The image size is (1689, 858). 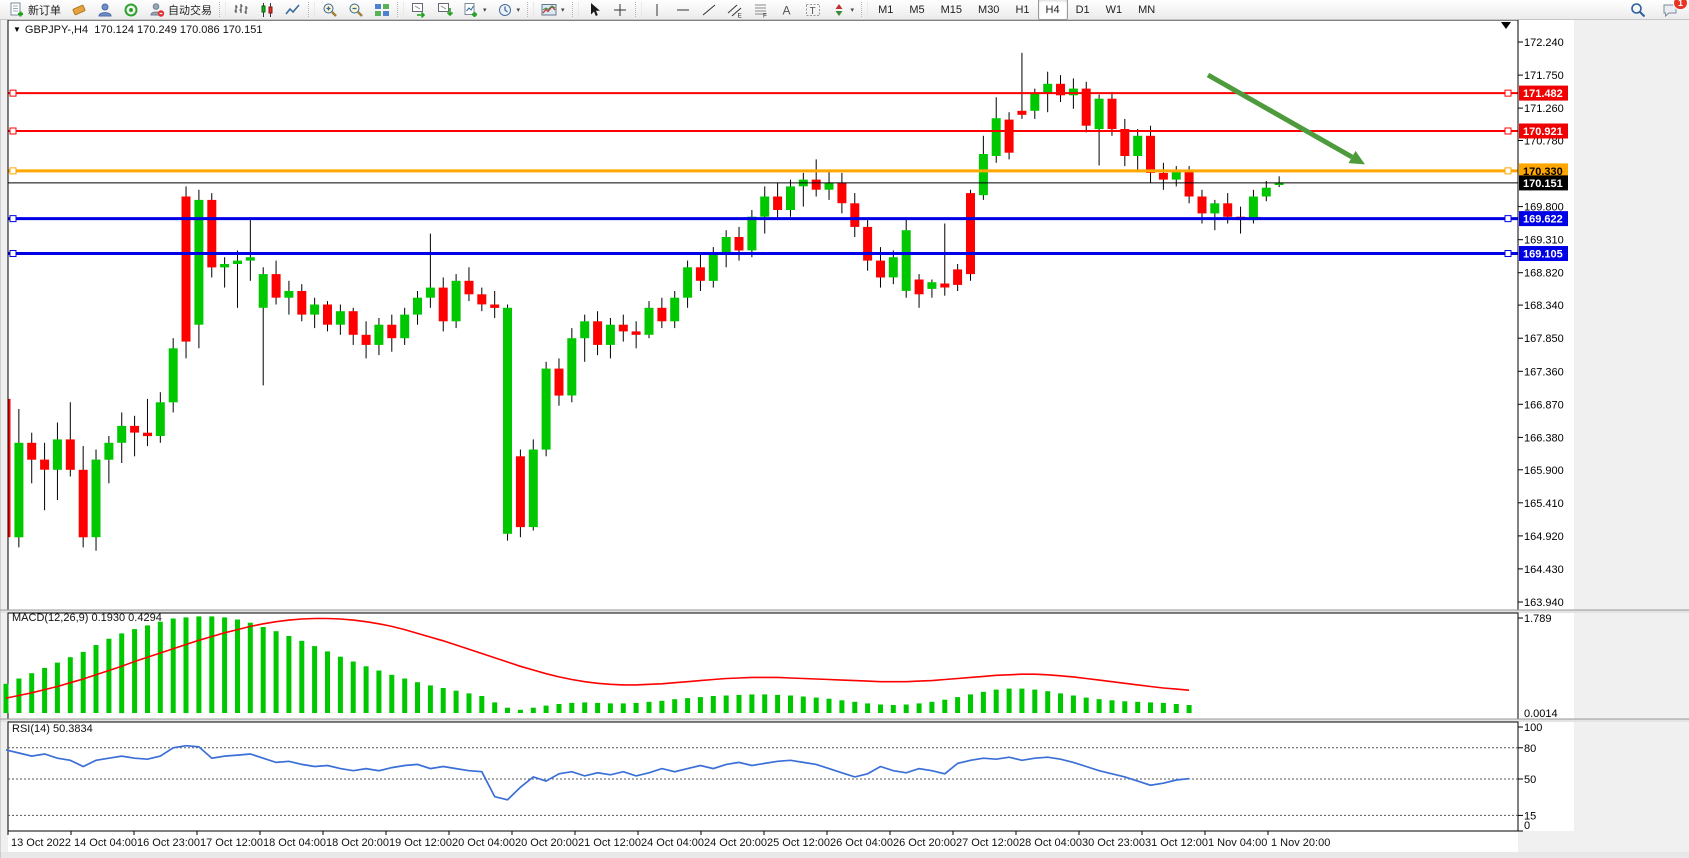 I want to click on crosshair-button, so click(x=620, y=10).